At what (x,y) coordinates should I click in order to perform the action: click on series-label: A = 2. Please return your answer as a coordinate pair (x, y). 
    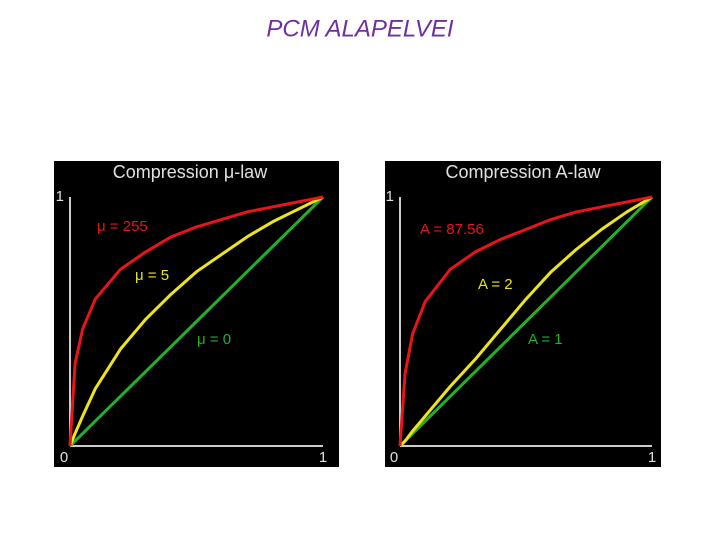
    Looking at the image, I should click on (495, 284).